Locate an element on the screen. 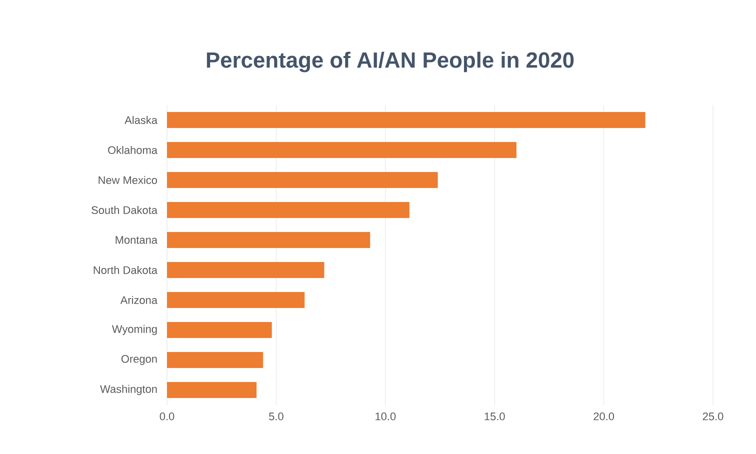 The image size is (756, 454). y-tick-label: Oregon is located at coordinates (139, 360).